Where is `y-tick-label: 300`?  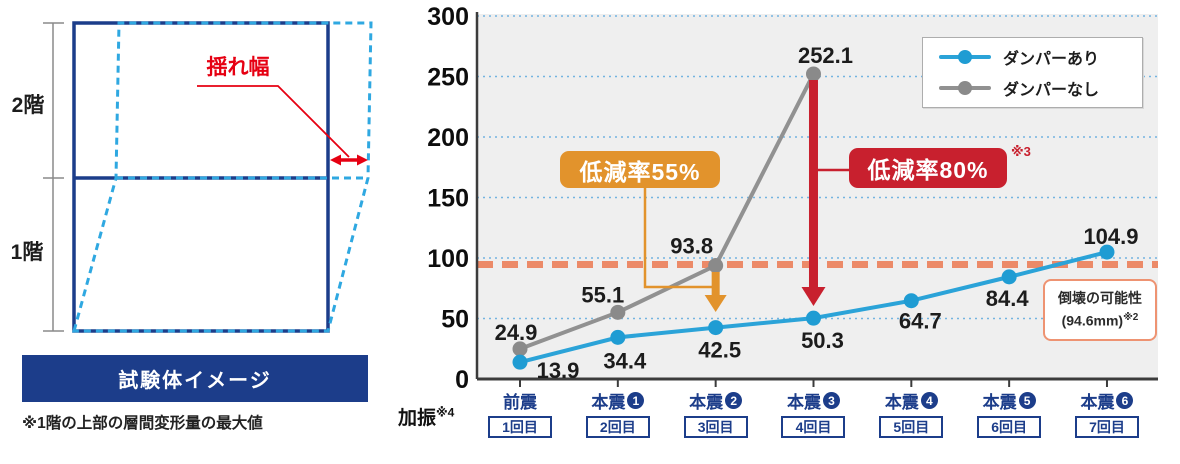 y-tick-label: 300 is located at coordinates (448, 17).